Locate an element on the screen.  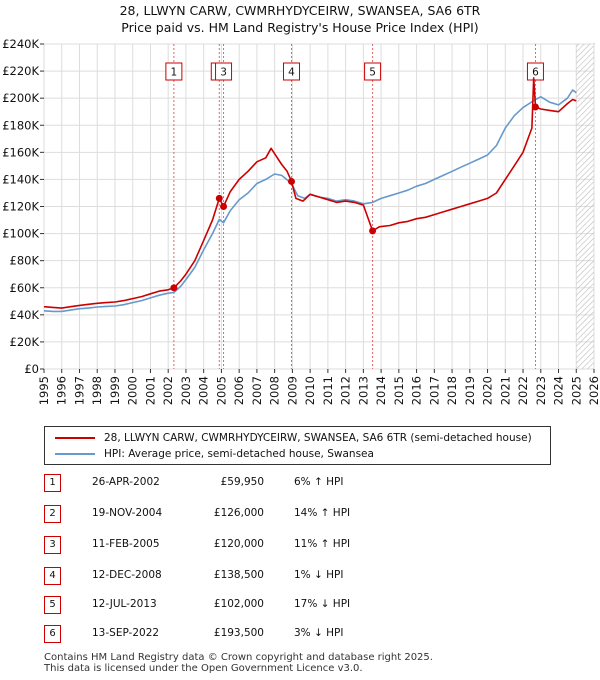
x-tick-label: 2020 is located at coordinates (488, 390).